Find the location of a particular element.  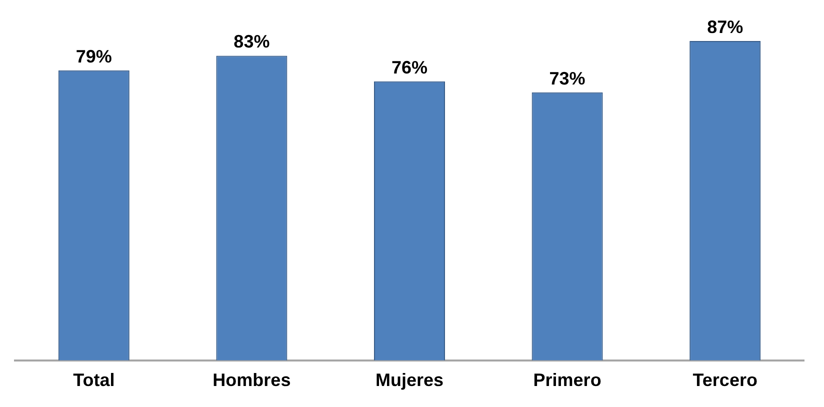

x-tick-label: Hombres is located at coordinates (251, 380).